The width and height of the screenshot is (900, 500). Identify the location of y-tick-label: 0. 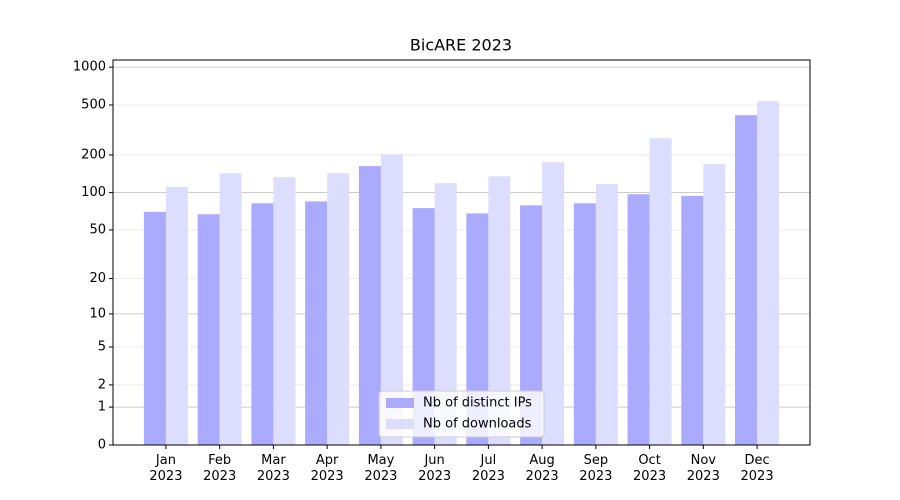
(102, 445).